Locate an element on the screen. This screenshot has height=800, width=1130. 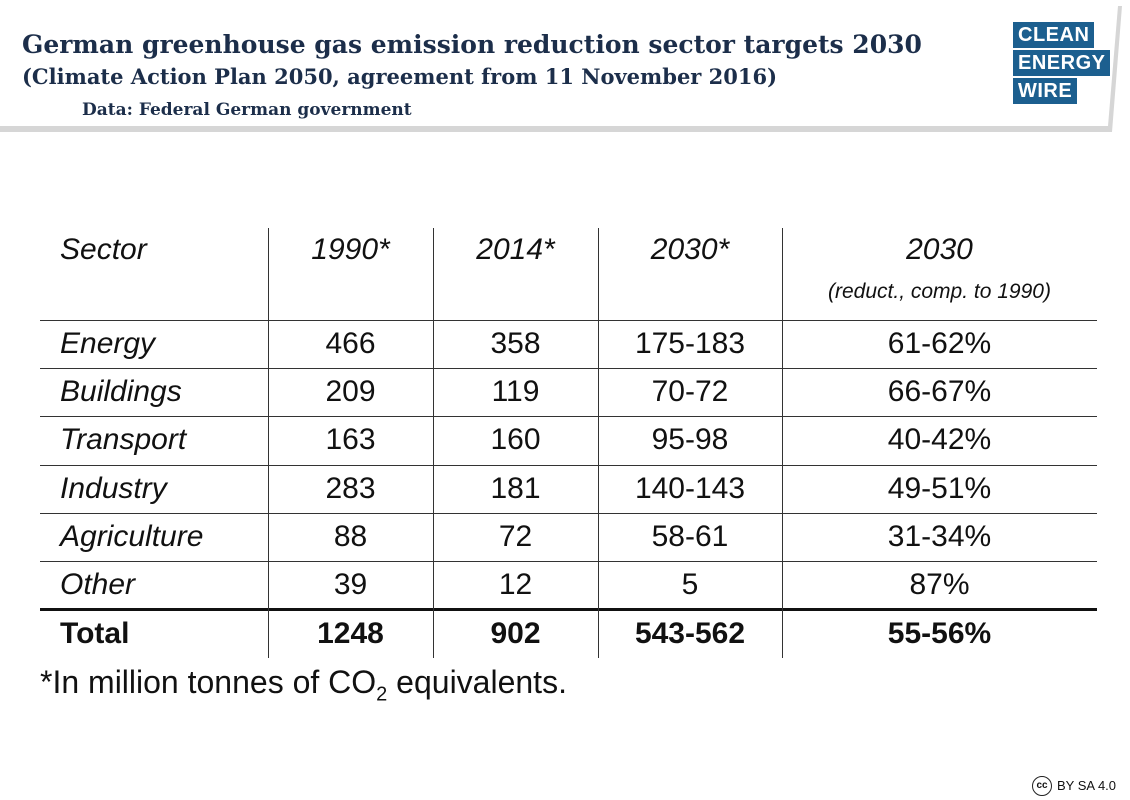
footnote-text: *In million tonnes of CO is located at coordinates (208, 682).